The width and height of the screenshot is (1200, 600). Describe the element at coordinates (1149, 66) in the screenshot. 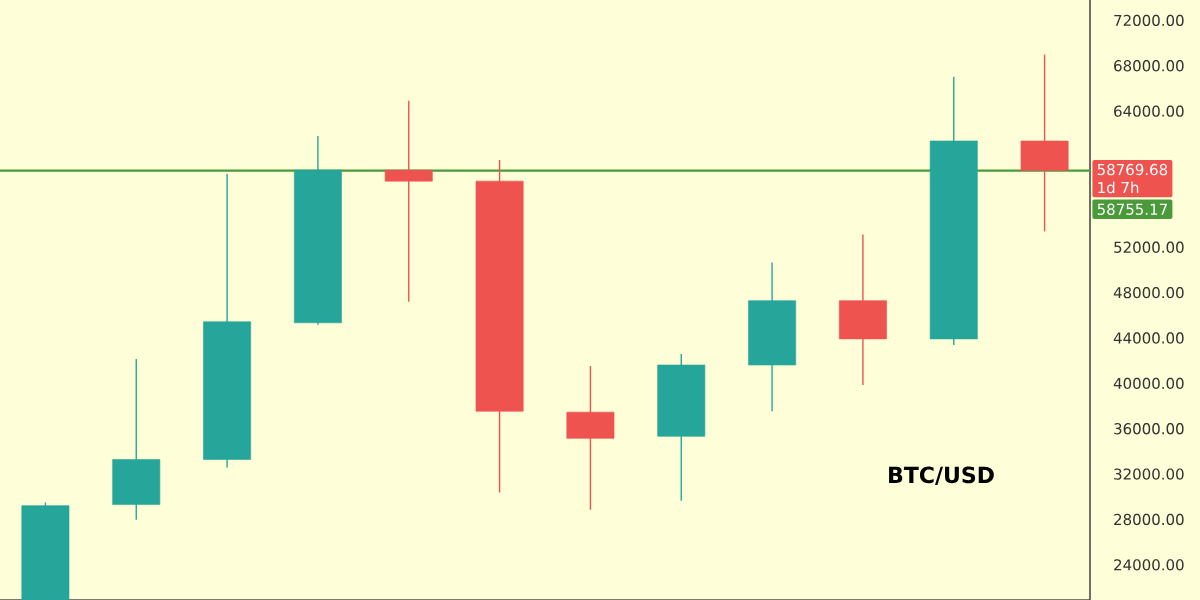

I see `y-tick-label: 68000.00` at that location.